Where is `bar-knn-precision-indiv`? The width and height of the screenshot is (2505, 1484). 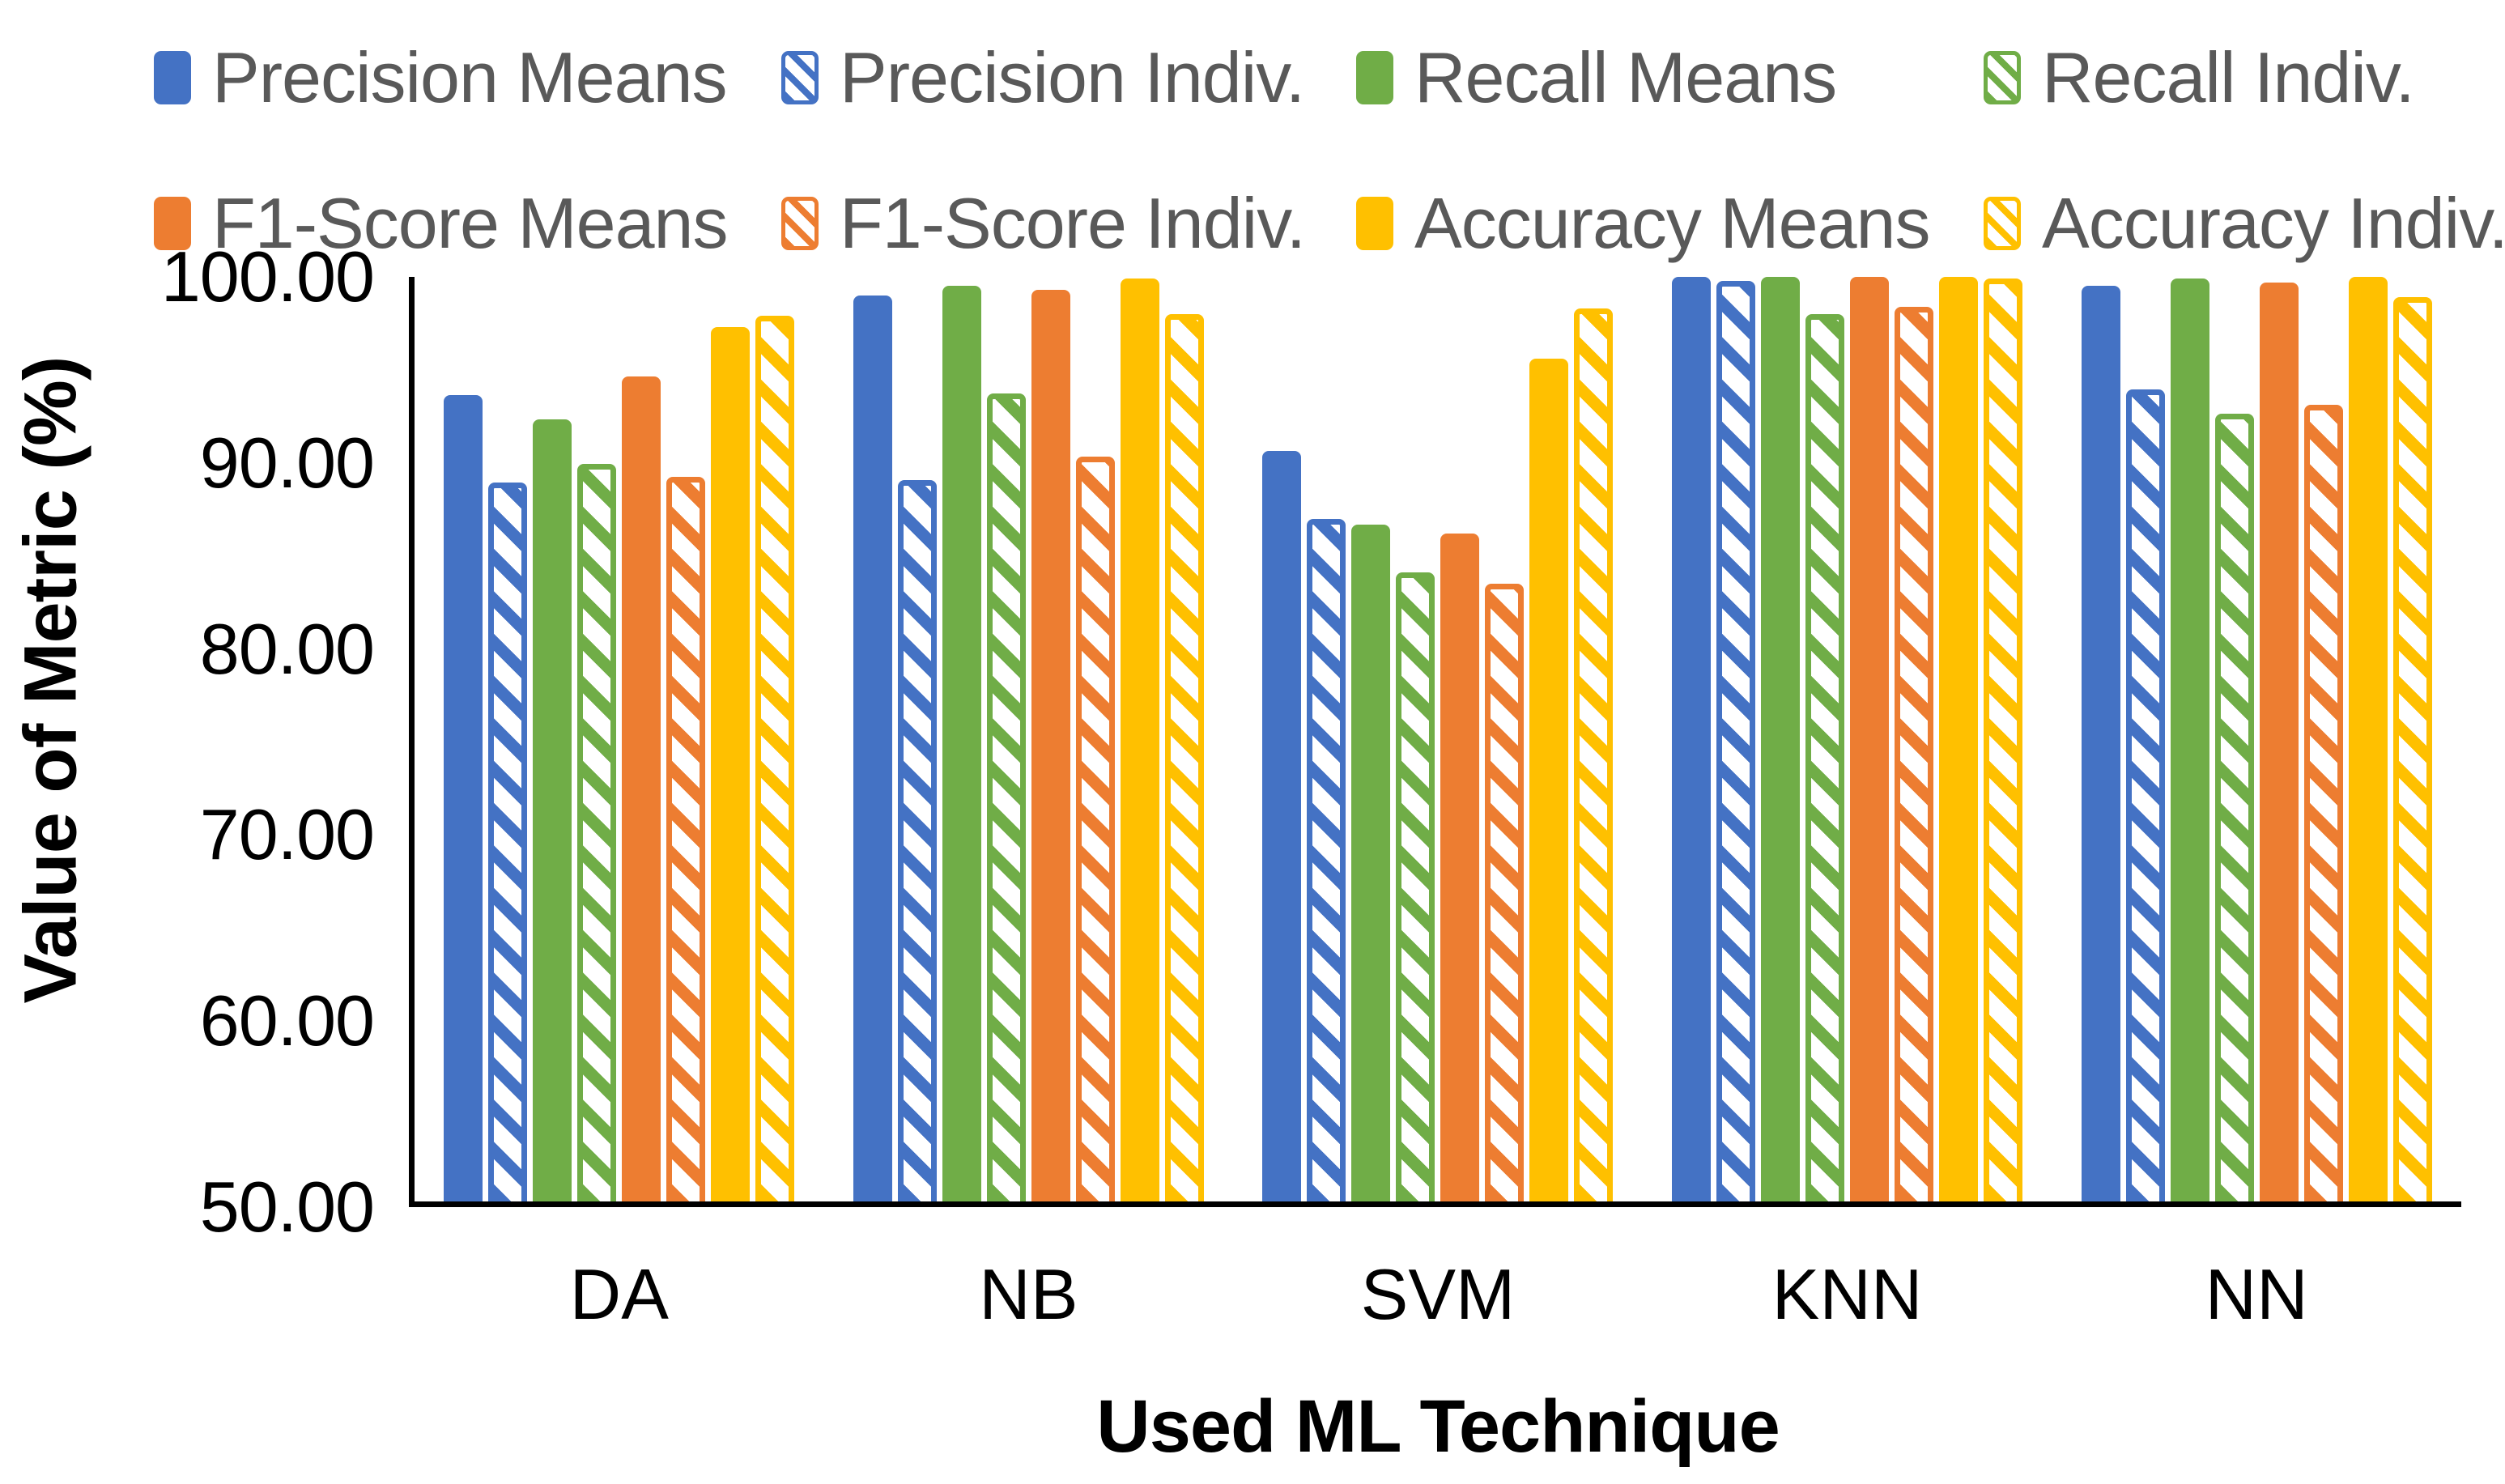
bar-knn-precision-indiv is located at coordinates (1736, 740).